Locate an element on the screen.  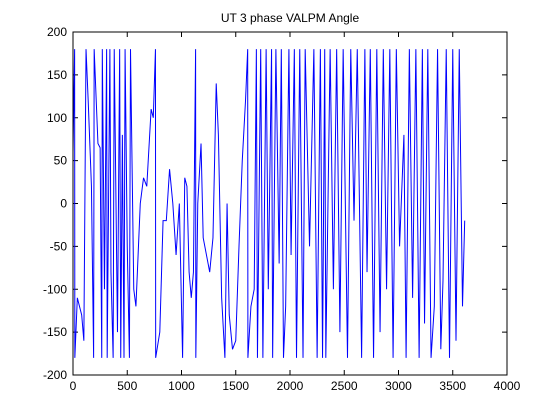
x-tick-label: 0 is located at coordinates (73, 386).